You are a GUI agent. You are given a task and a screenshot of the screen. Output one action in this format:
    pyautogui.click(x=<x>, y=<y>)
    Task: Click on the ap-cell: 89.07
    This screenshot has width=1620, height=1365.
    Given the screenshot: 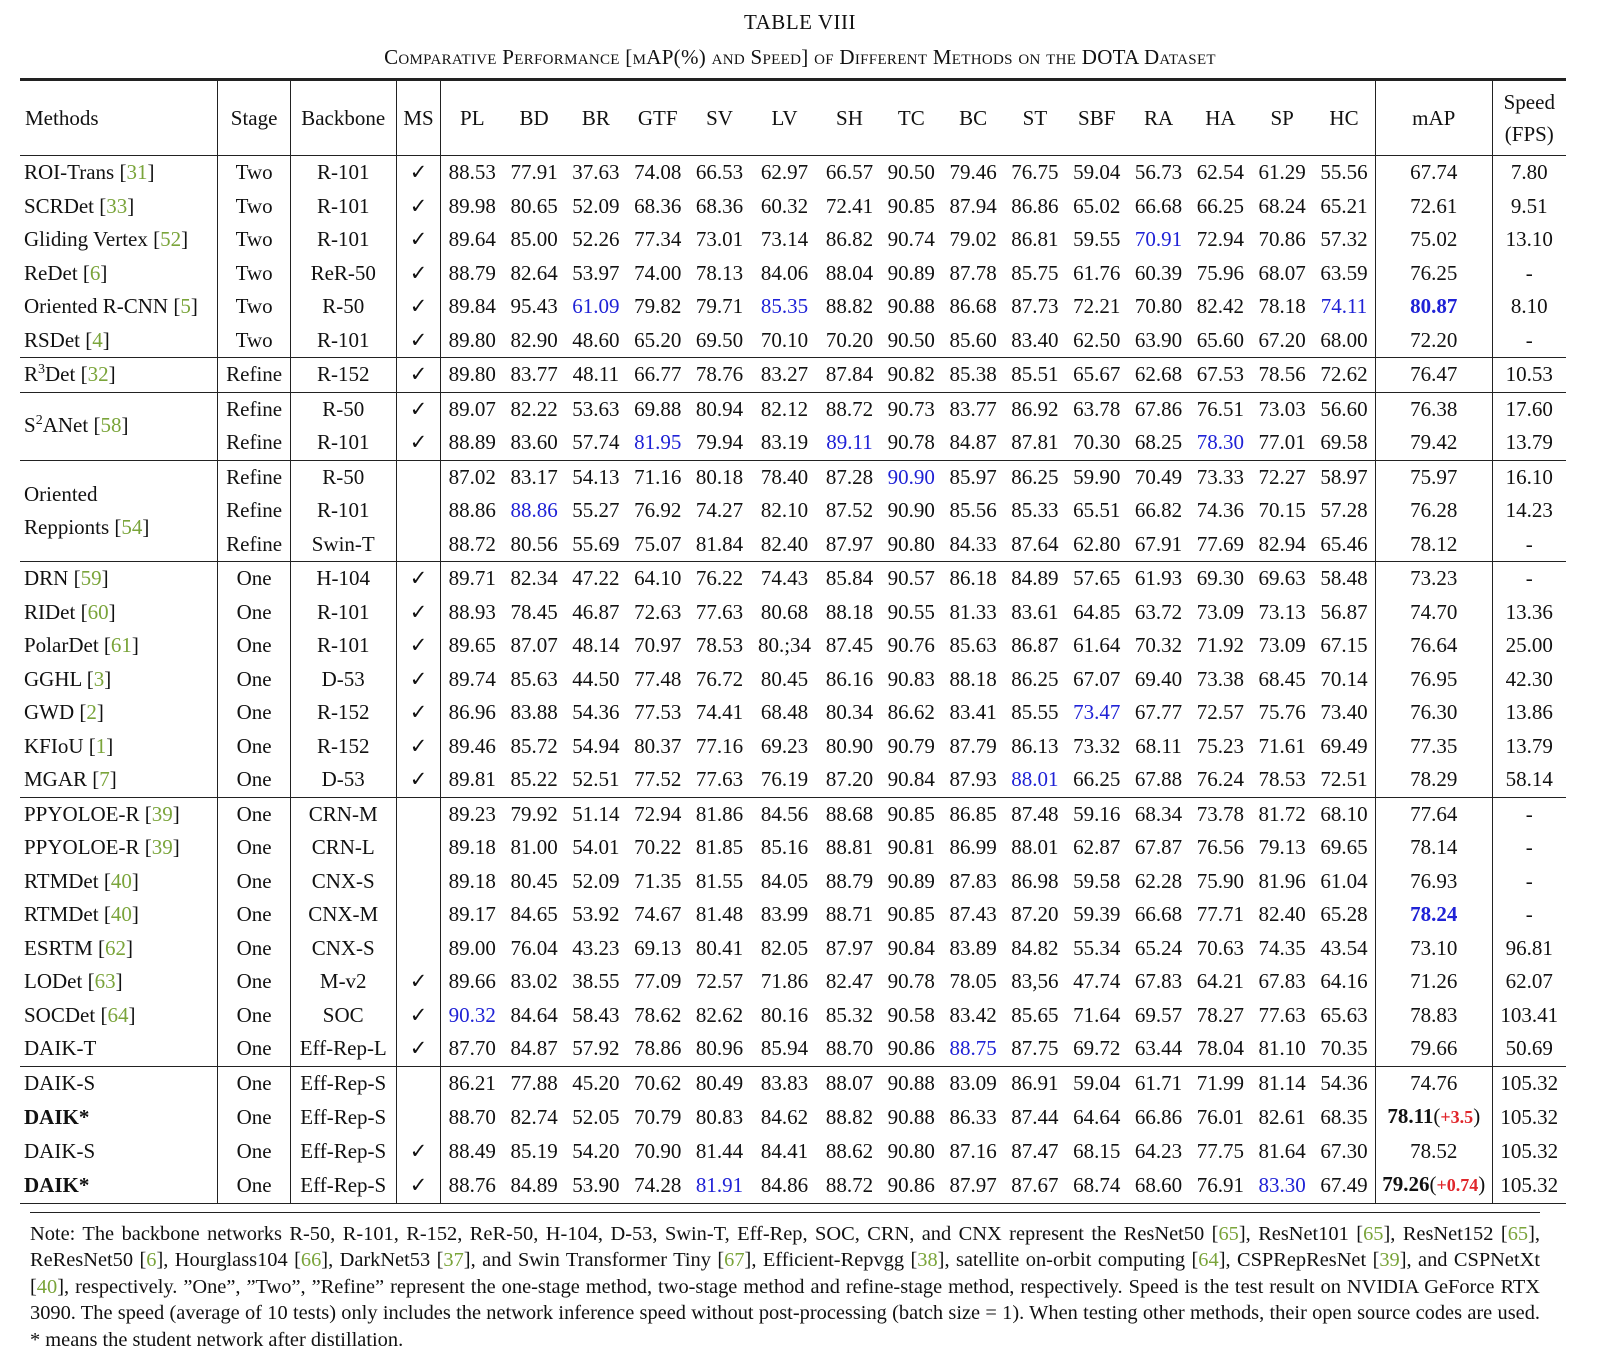 What is the action you would take?
    pyautogui.click(x=472, y=408)
    